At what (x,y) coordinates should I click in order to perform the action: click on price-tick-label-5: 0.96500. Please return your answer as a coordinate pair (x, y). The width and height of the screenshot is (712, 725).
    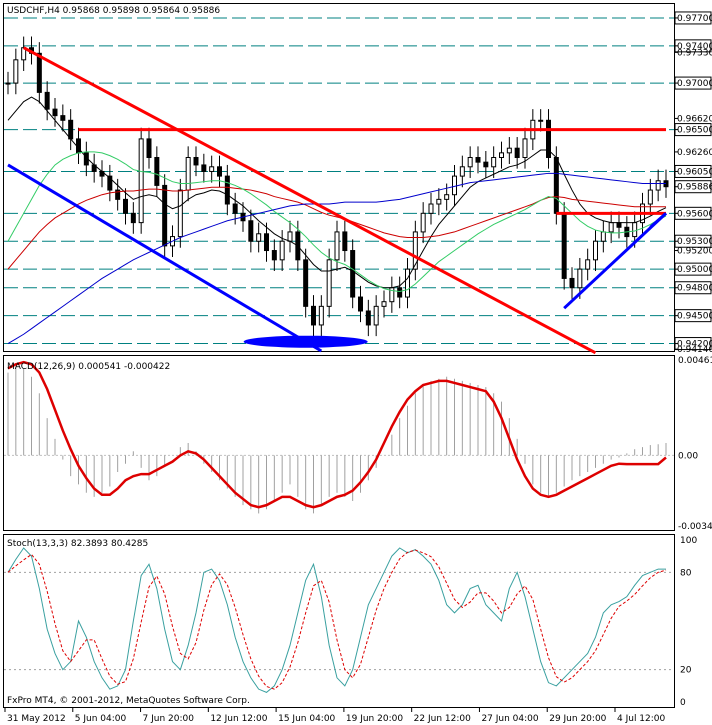
    Looking at the image, I should click on (694, 131).